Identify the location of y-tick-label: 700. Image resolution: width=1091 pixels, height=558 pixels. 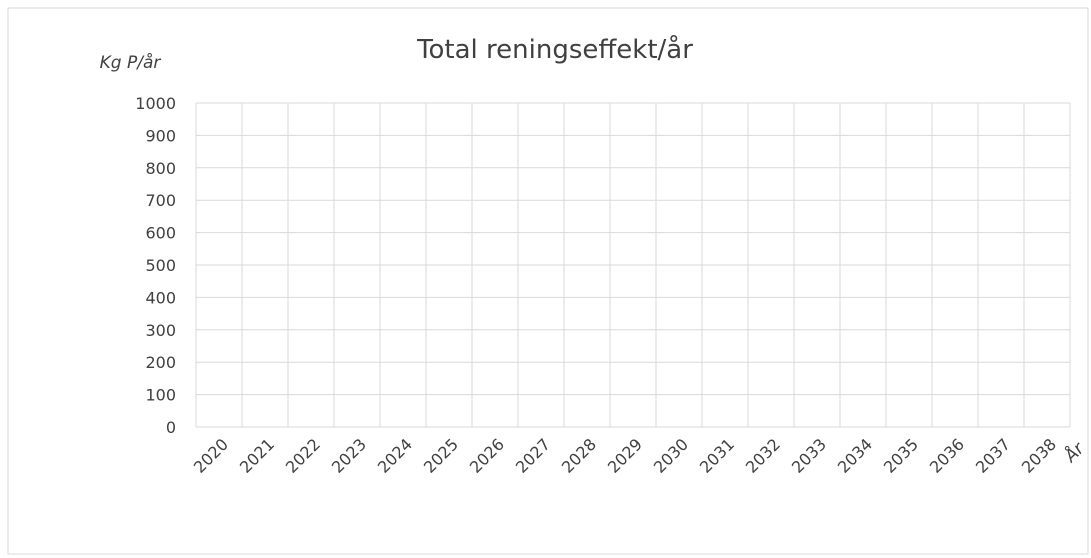
(160, 200).